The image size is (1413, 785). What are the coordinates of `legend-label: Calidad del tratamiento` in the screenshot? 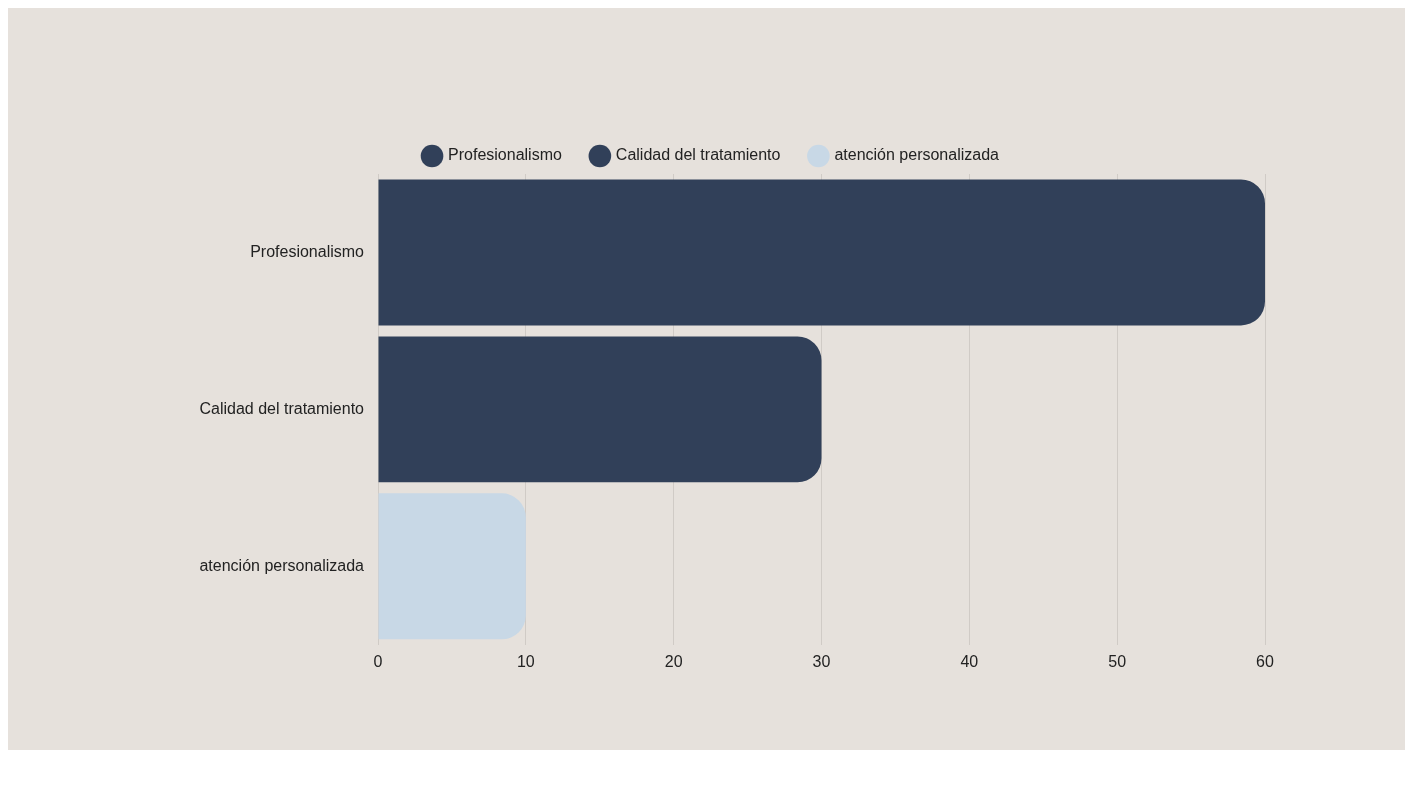 It's located at (698, 155).